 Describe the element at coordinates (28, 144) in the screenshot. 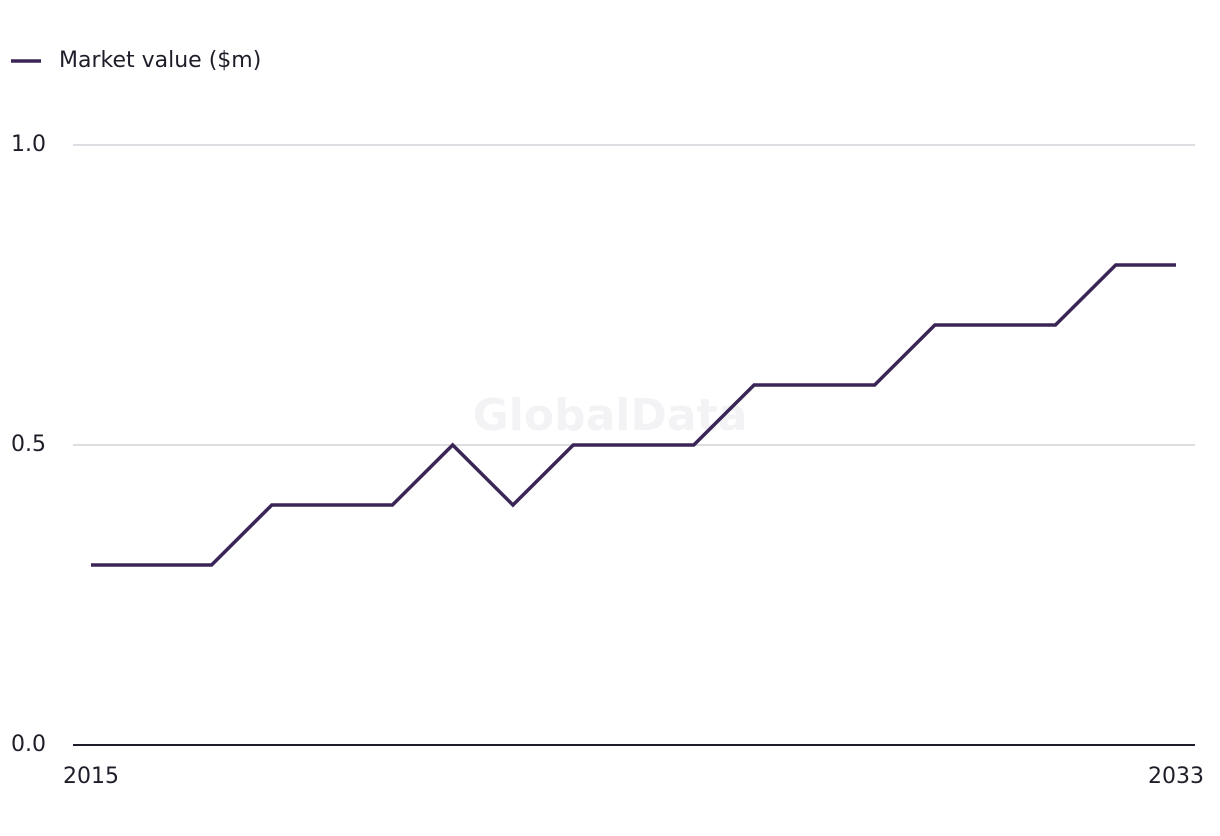

I see `y-tick-label: 1.0` at that location.